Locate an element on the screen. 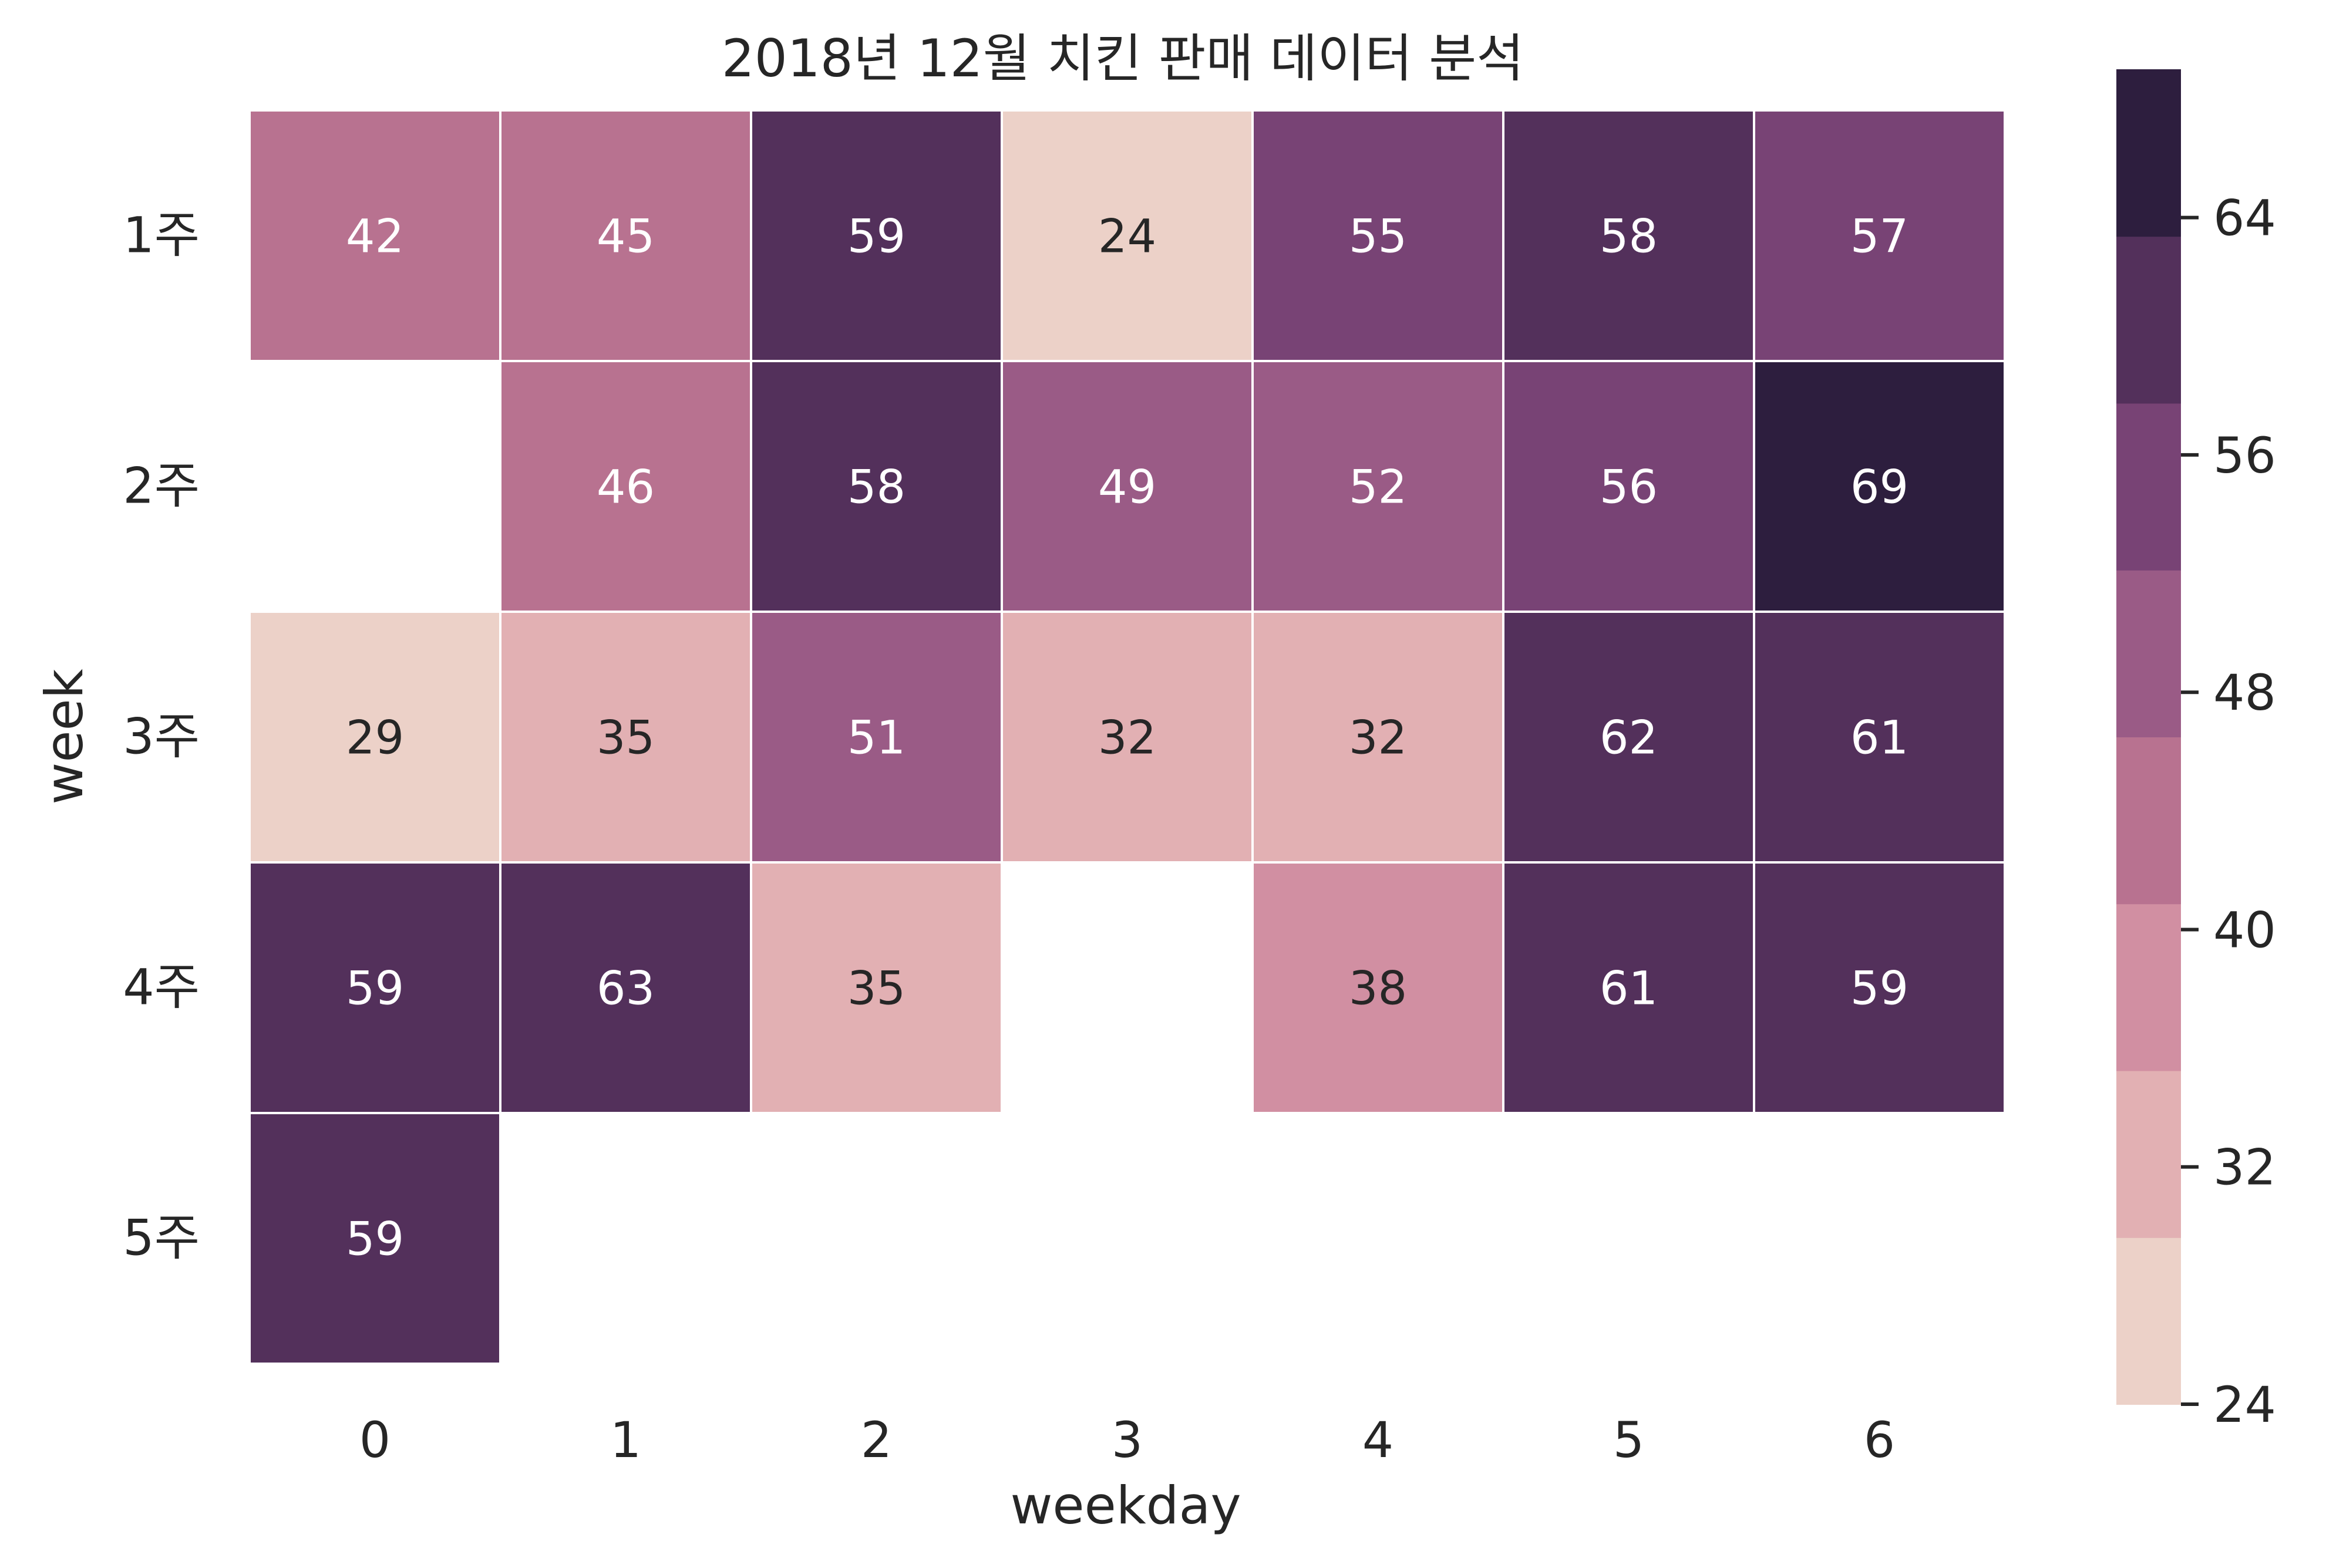 The width and height of the screenshot is (2326, 1568). colorbar-tick-label-32: 32 is located at coordinates (2244, 1167).